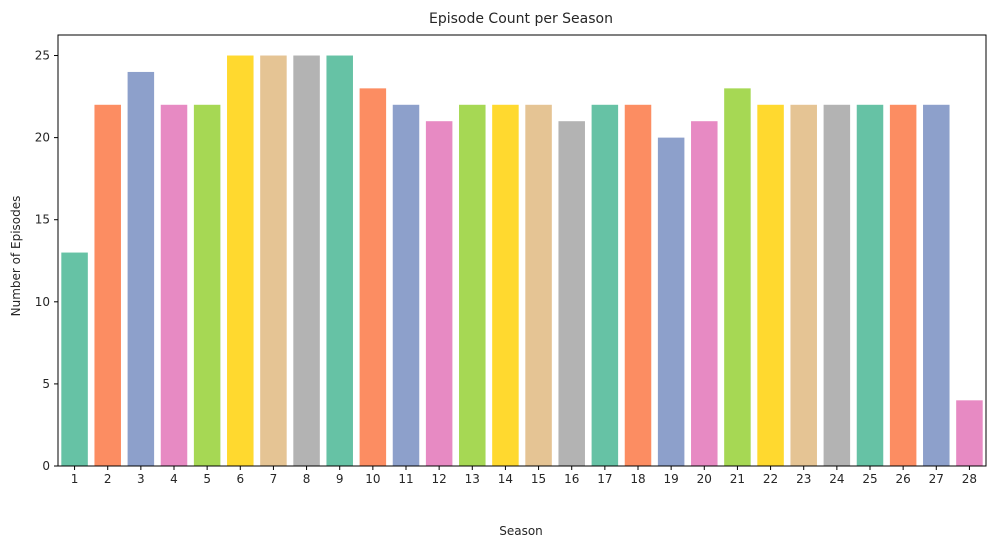 The image size is (996, 547). What do you see at coordinates (671, 479) in the screenshot?
I see `x-tick-label: 19` at bounding box center [671, 479].